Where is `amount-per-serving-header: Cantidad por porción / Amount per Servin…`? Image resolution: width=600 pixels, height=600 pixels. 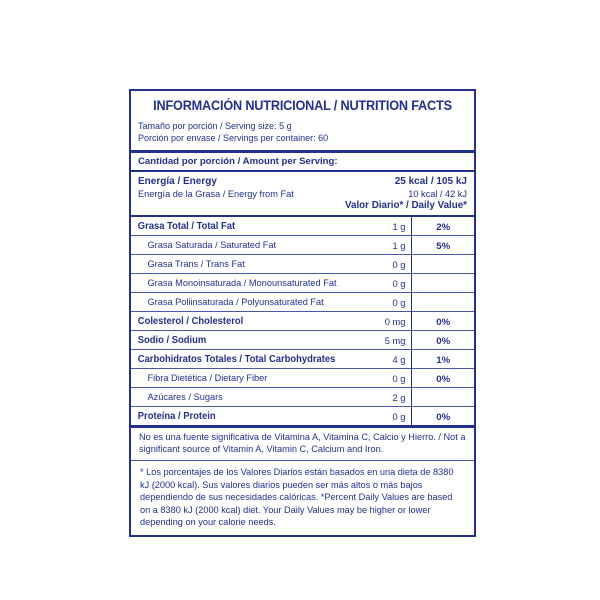 amount-per-serving-header: Cantidad por porción / Amount per Servin… is located at coordinates (238, 161).